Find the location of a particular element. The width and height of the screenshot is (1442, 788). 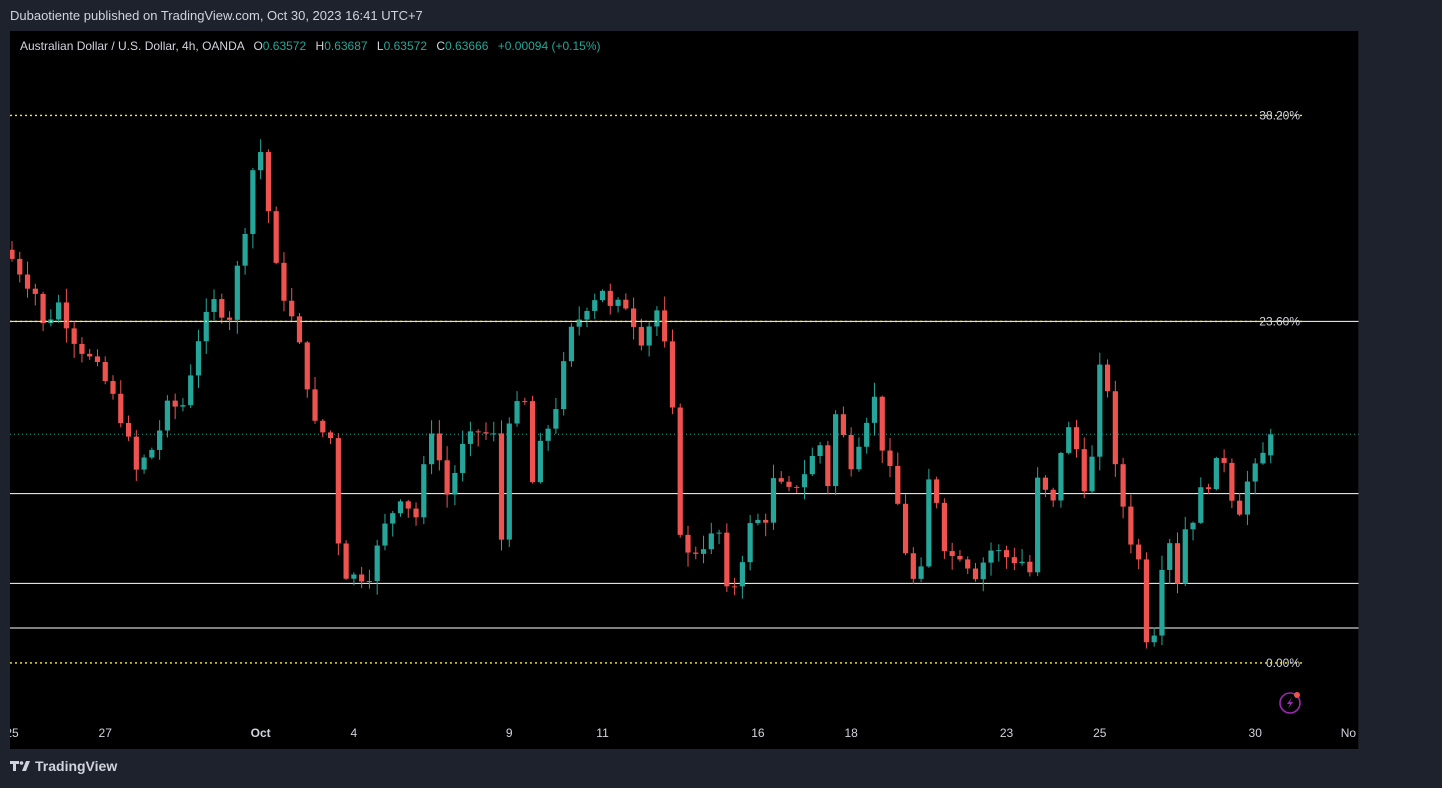

low-label: L is located at coordinates (380, 46).